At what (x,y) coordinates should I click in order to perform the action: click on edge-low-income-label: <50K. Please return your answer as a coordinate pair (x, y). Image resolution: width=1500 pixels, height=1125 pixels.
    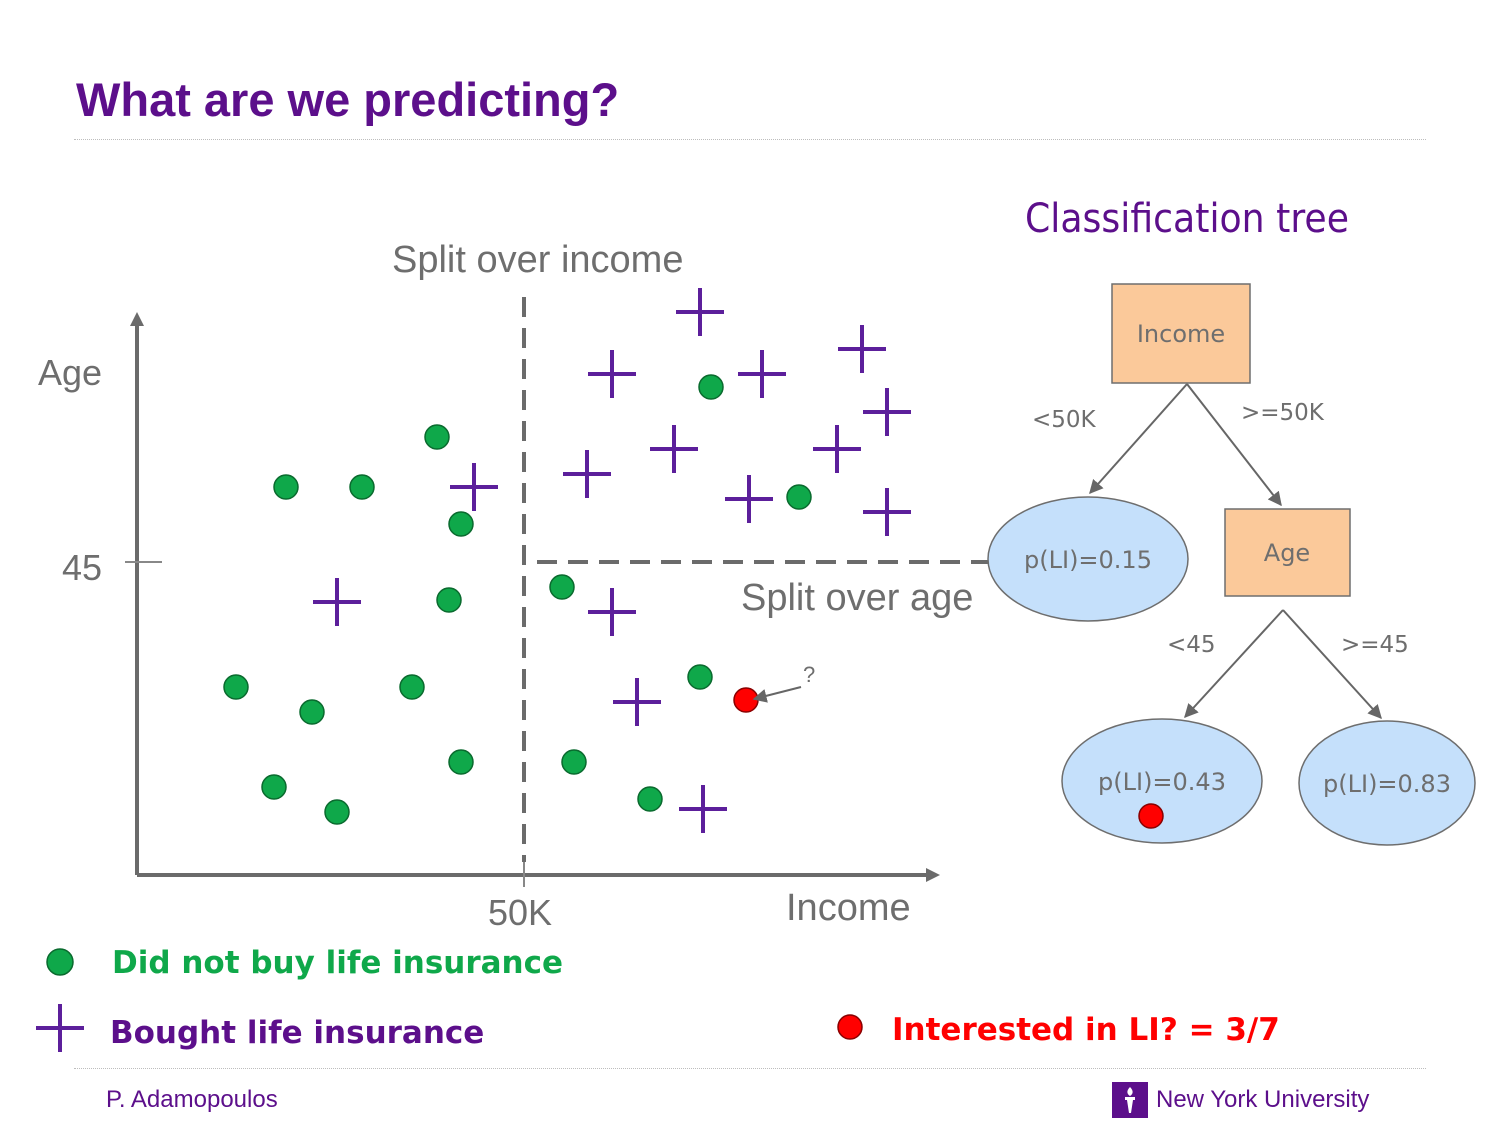
    Looking at the image, I should click on (1064, 420).